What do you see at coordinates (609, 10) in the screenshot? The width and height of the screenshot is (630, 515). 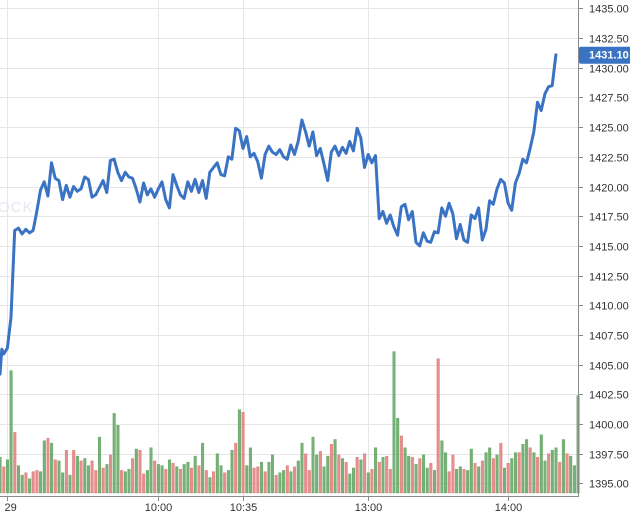 I see `y-tick-label: 1435.00` at bounding box center [609, 10].